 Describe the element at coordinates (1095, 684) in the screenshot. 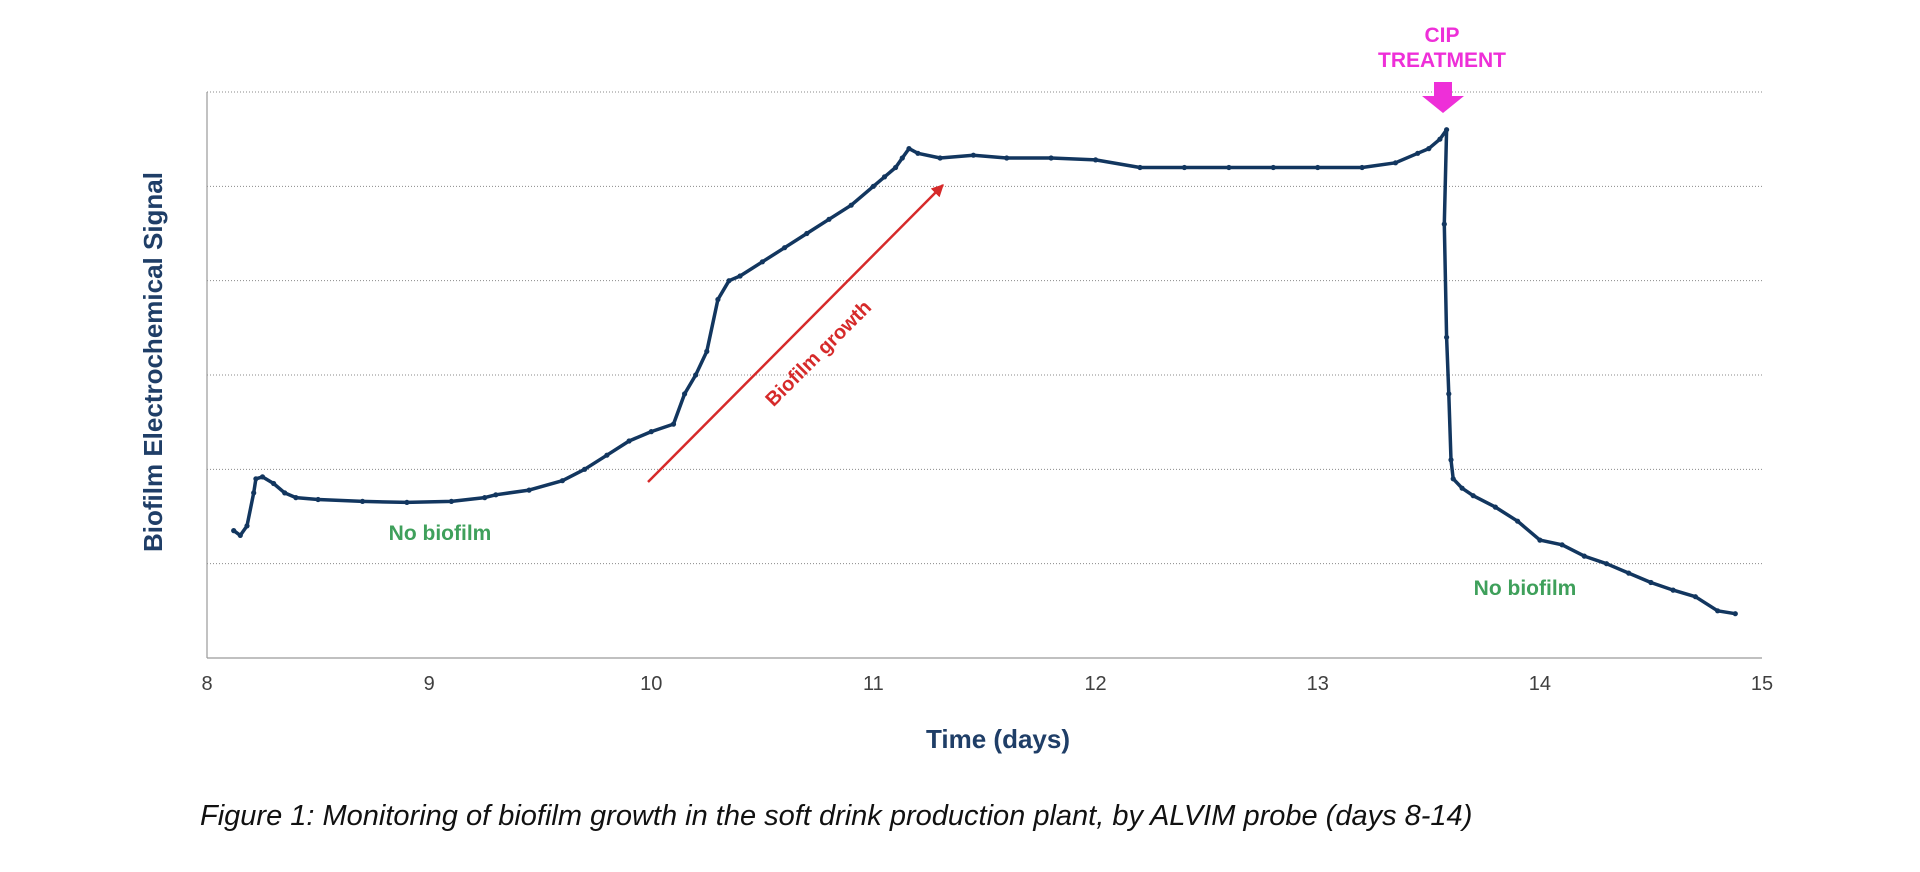

I see `x-tick-label: 12` at that location.